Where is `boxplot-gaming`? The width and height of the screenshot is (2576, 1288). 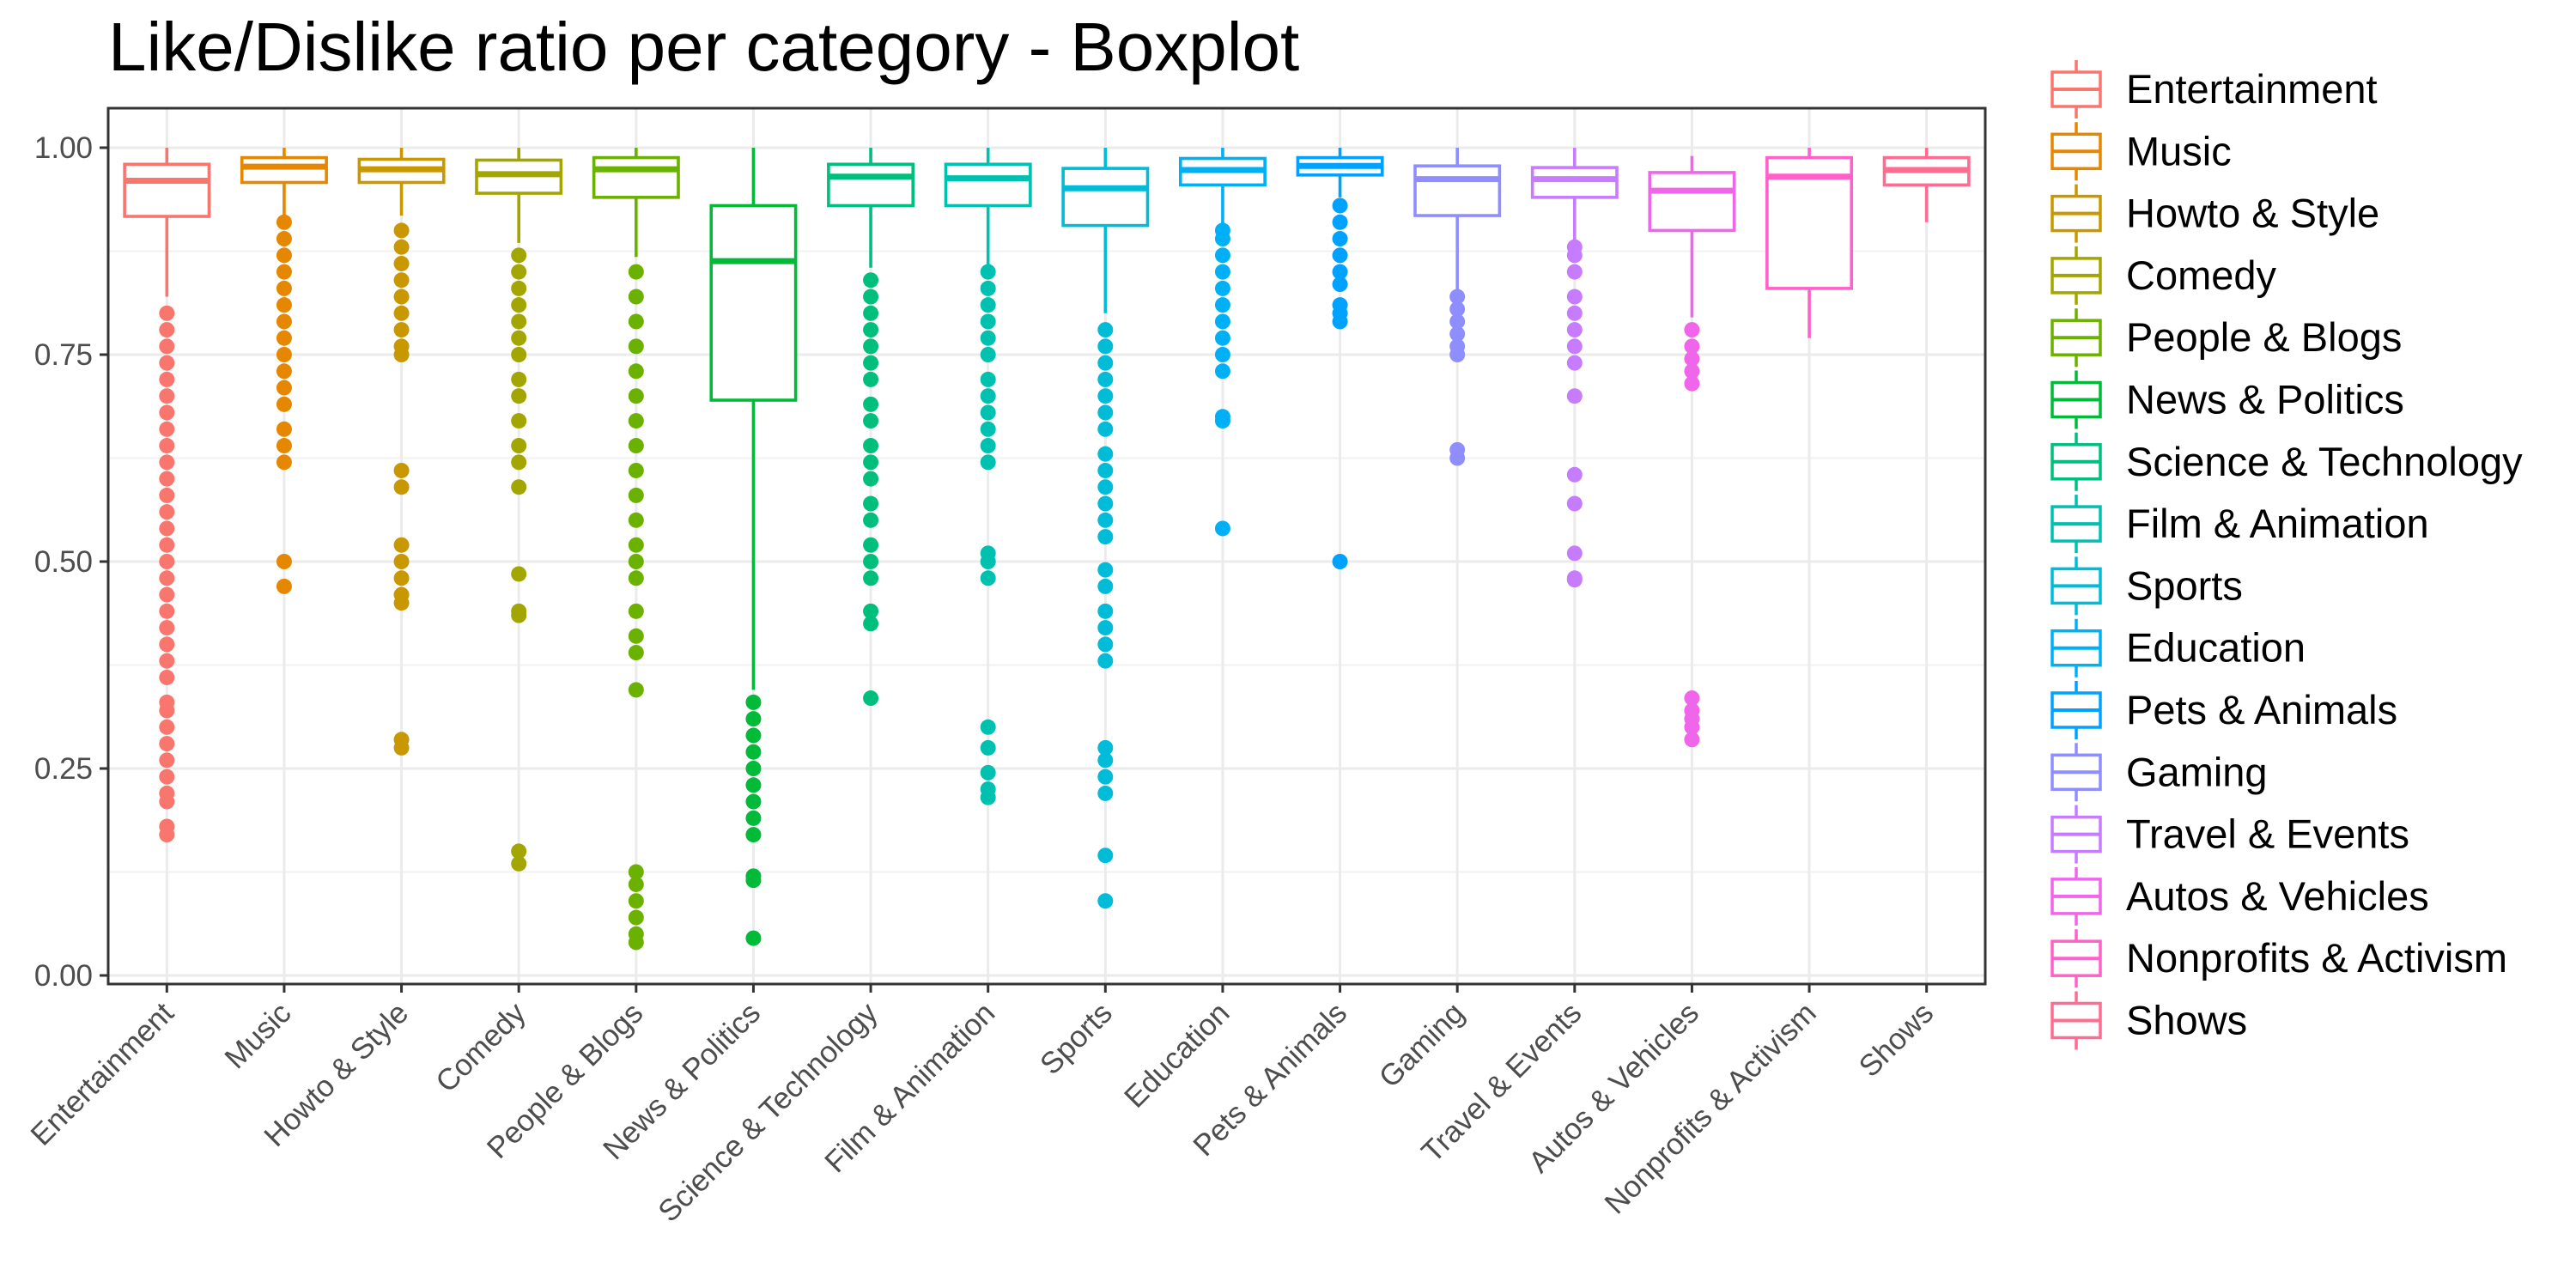 boxplot-gaming is located at coordinates (1458, 307).